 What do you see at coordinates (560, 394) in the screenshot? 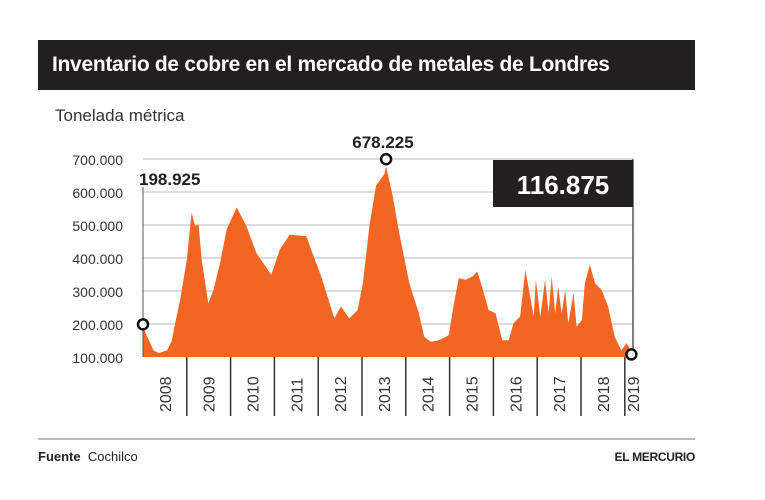
I see `x-tick-label: 2017` at bounding box center [560, 394].